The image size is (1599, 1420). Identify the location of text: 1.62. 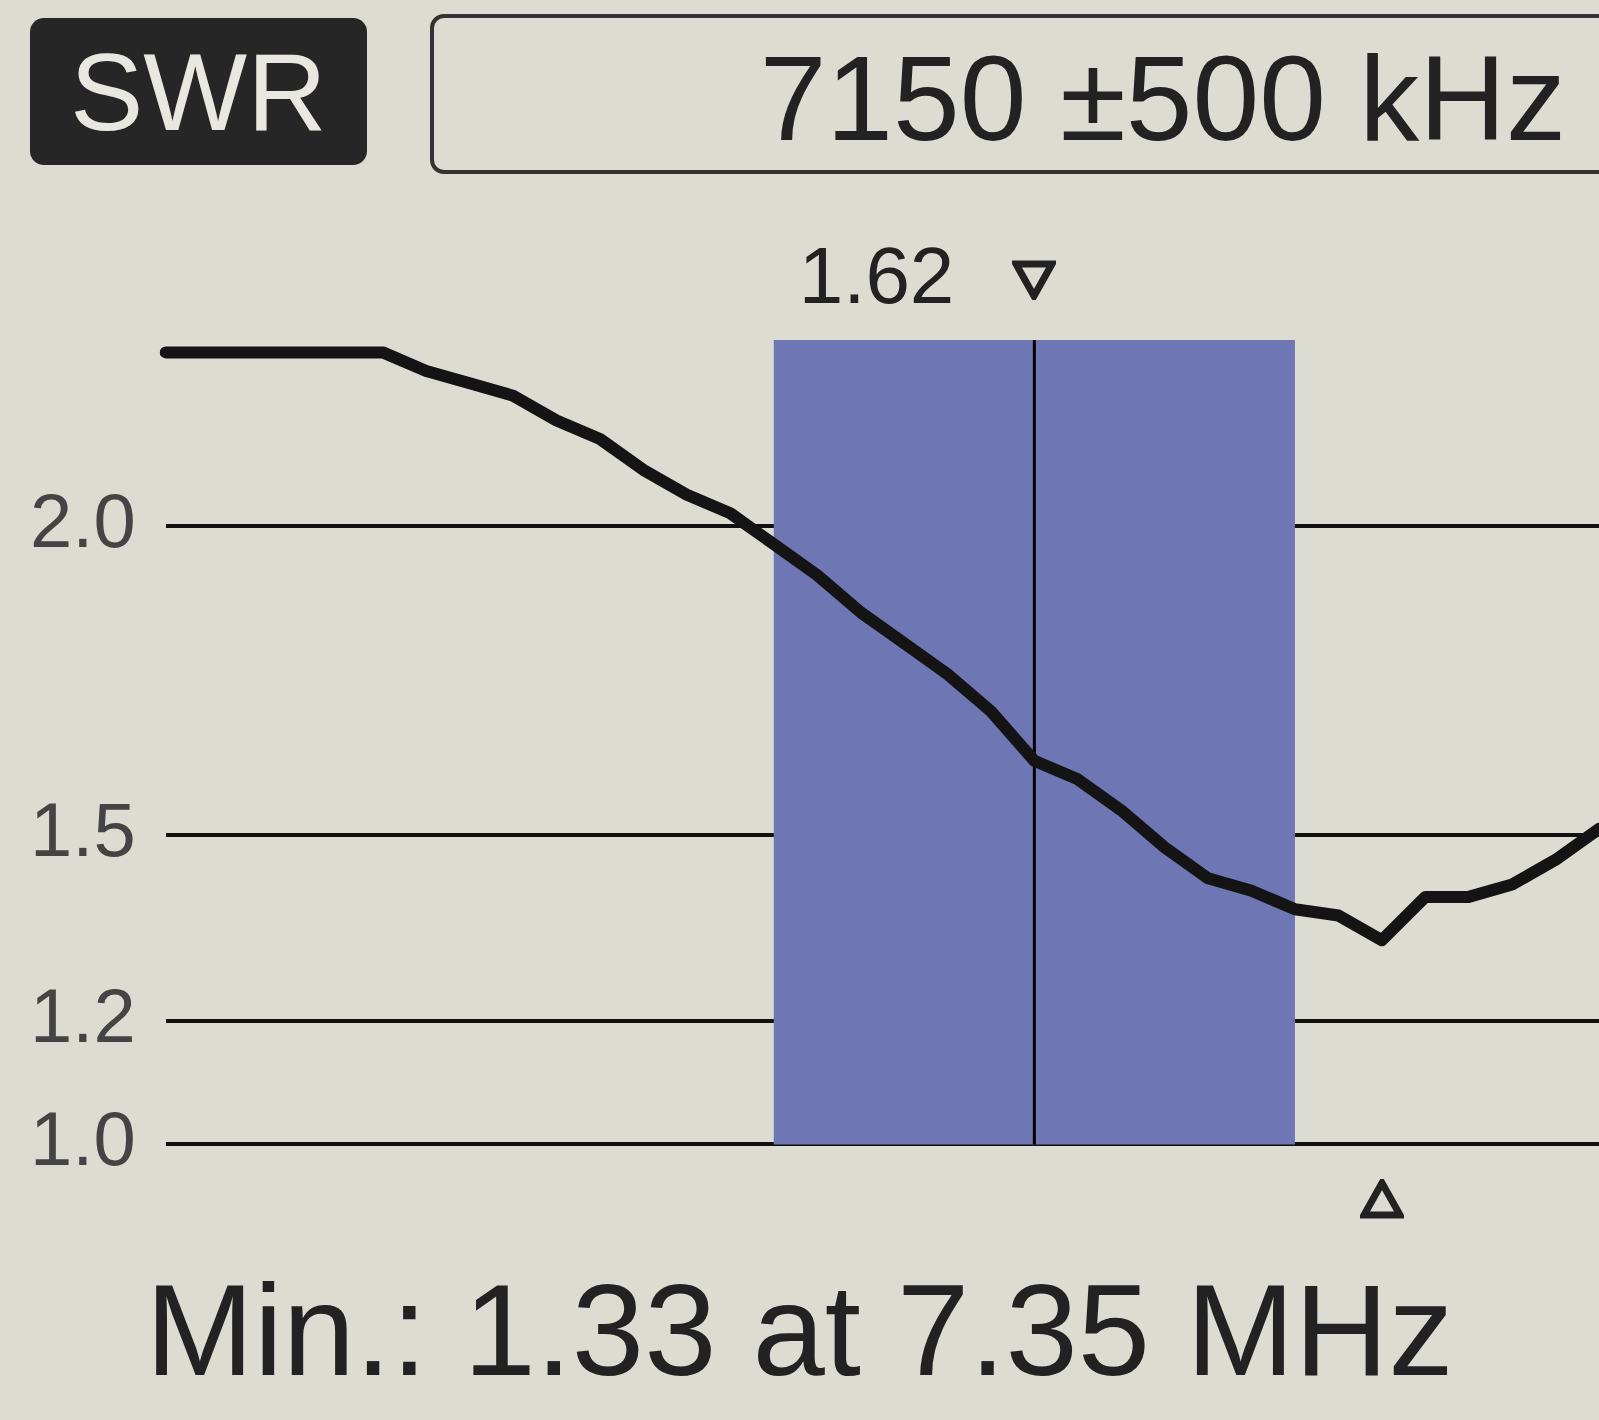
(876, 276).